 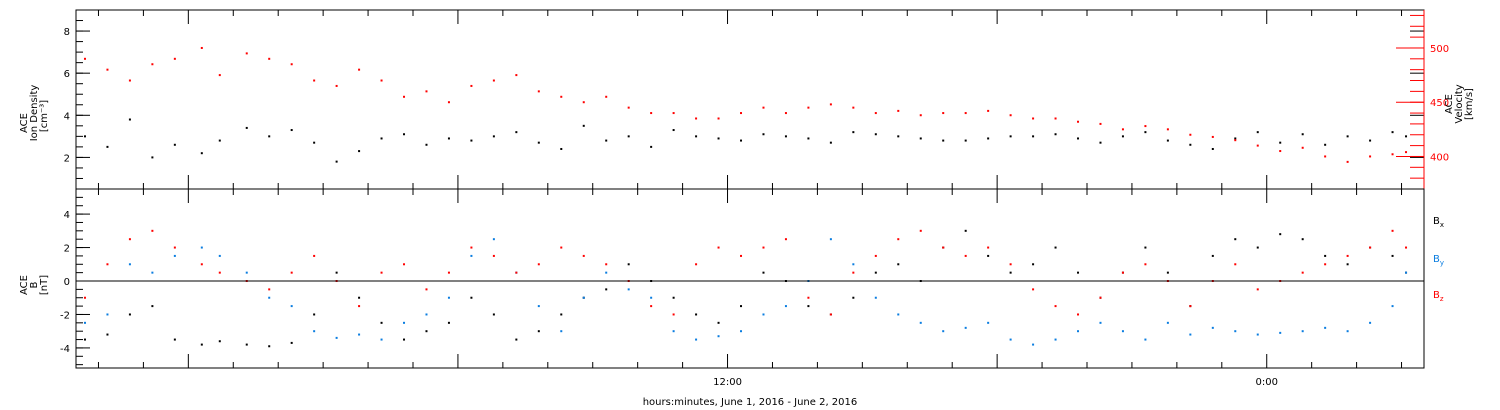 I want to click on top-y2label-line1: ACE, so click(x=1449, y=104).